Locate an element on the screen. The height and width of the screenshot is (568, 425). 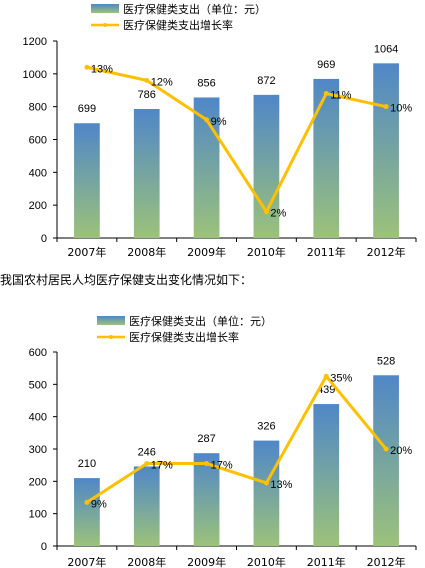
bar-2010年 is located at coordinates (266, 493).